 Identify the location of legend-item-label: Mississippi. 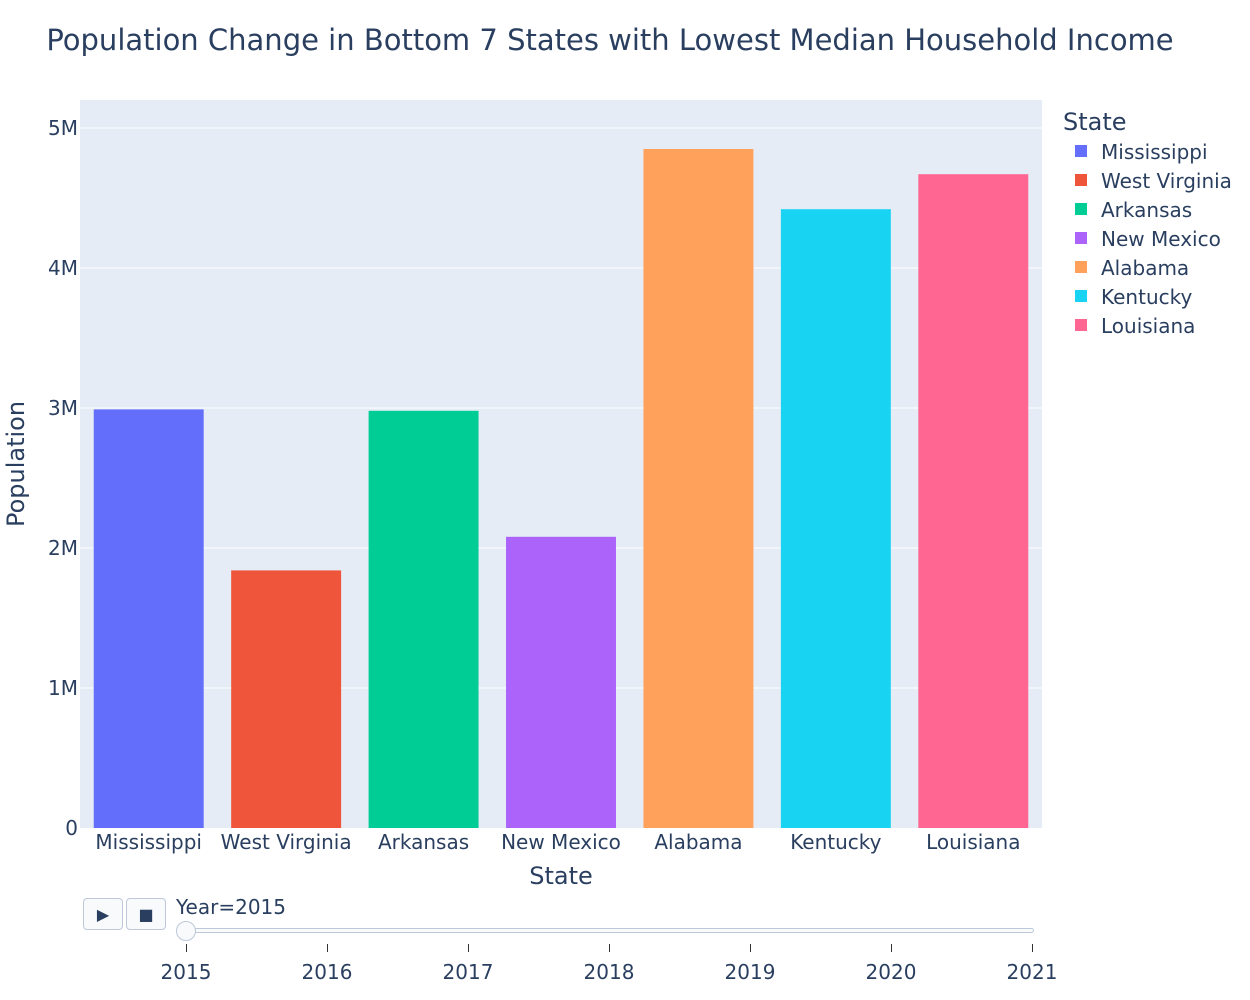
(1154, 152).